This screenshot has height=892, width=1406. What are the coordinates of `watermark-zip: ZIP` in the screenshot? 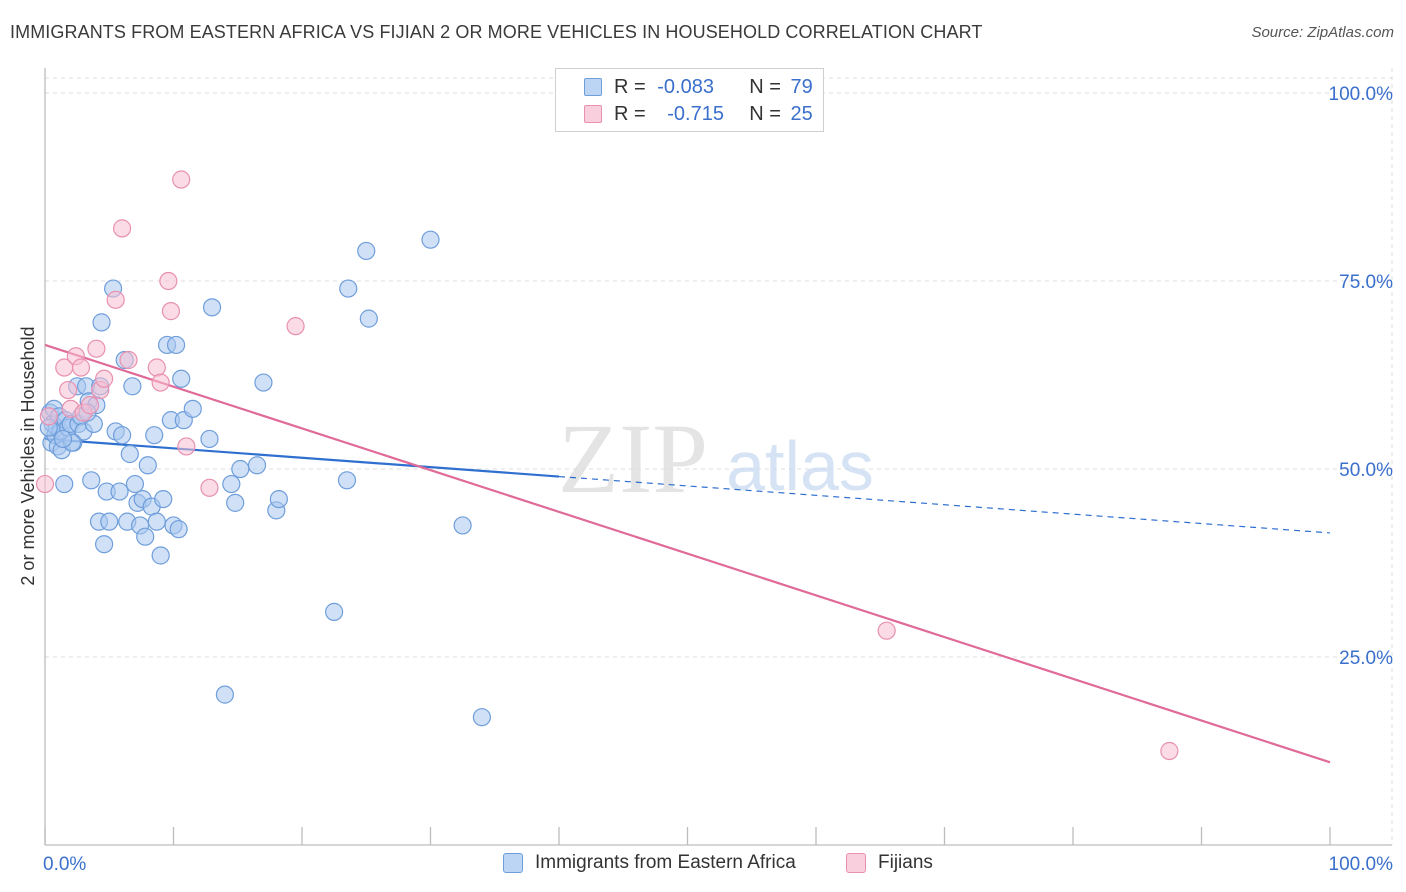 It's located at (633, 458).